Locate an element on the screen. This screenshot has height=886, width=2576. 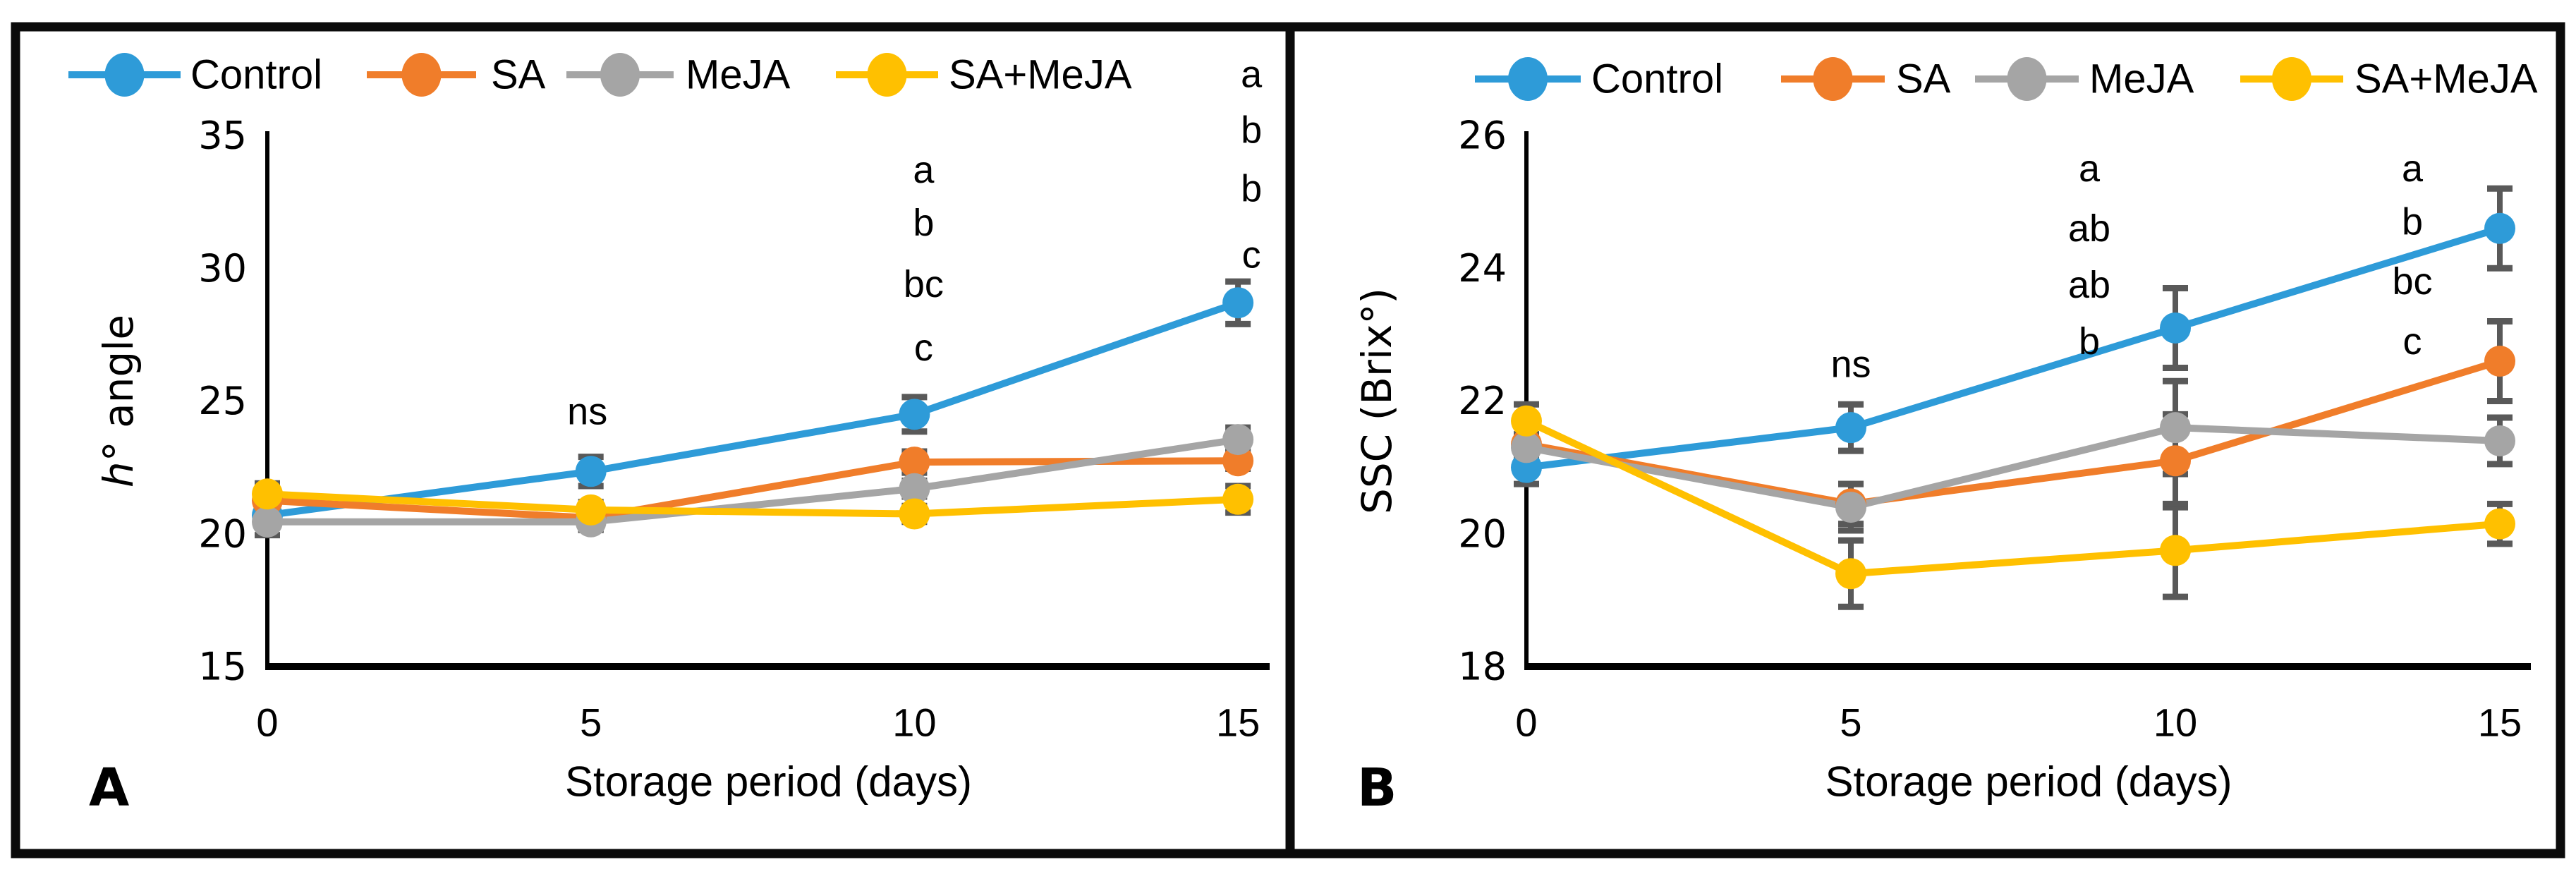
x-axis-title-b: Storage period (days) is located at coordinates (2028, 782).